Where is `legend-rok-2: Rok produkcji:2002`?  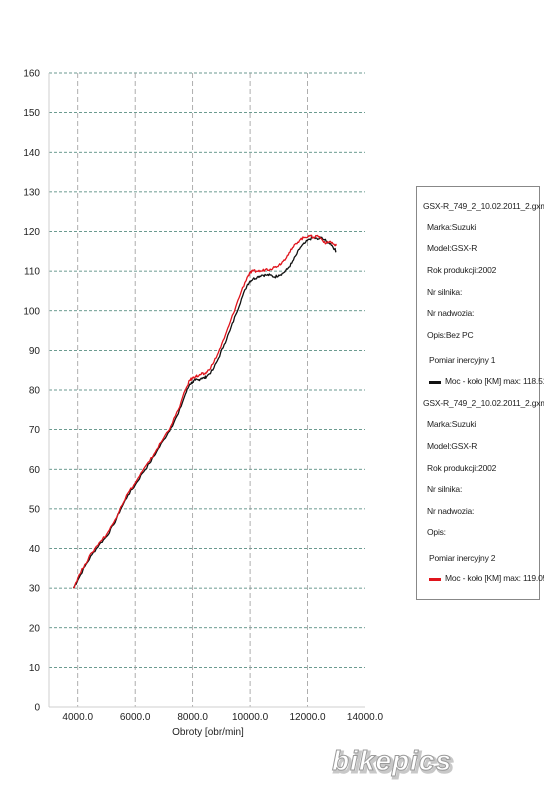 legend-rok-2: Rok produkcji:2002 is located at coordinates (462, 468).